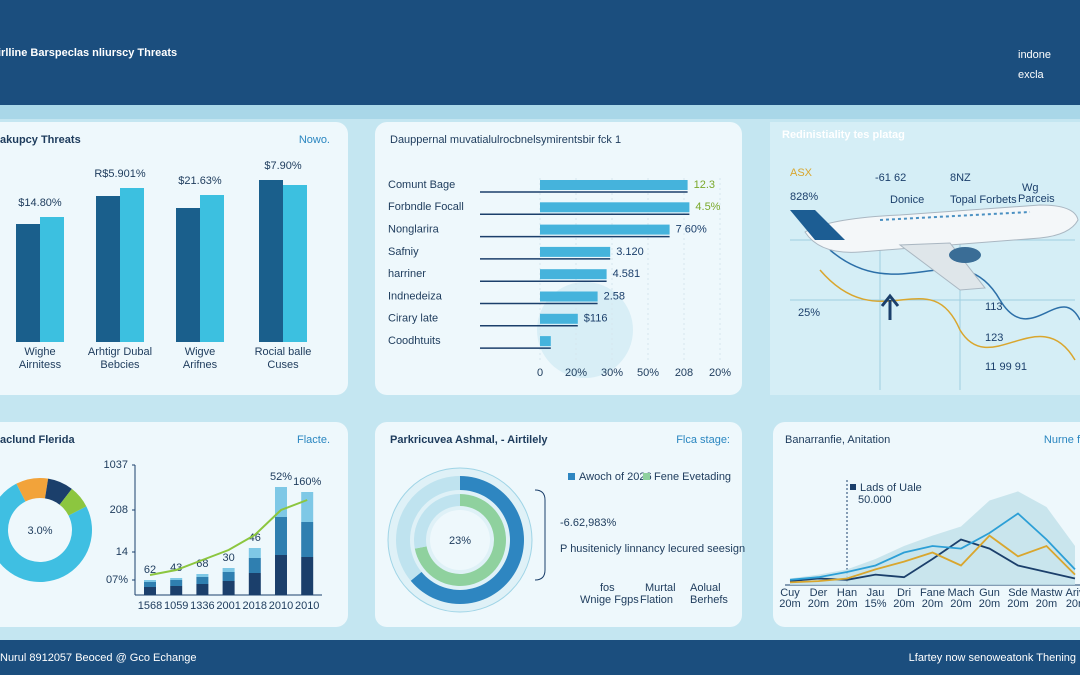  Describe the element at coordinates (1018, 593) in the screenshot. I see `x-tick-label: Sde` at that location.